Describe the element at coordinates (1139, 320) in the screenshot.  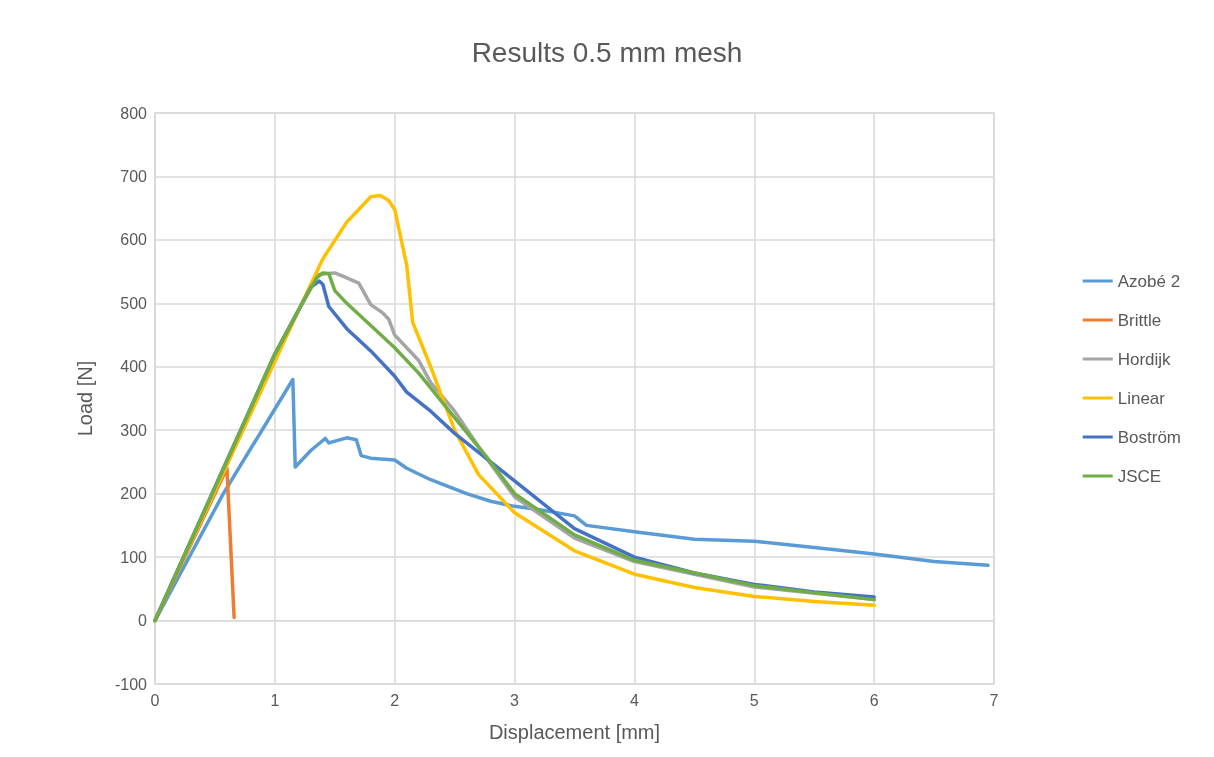
I see `legend-label: Brittle` at that location.